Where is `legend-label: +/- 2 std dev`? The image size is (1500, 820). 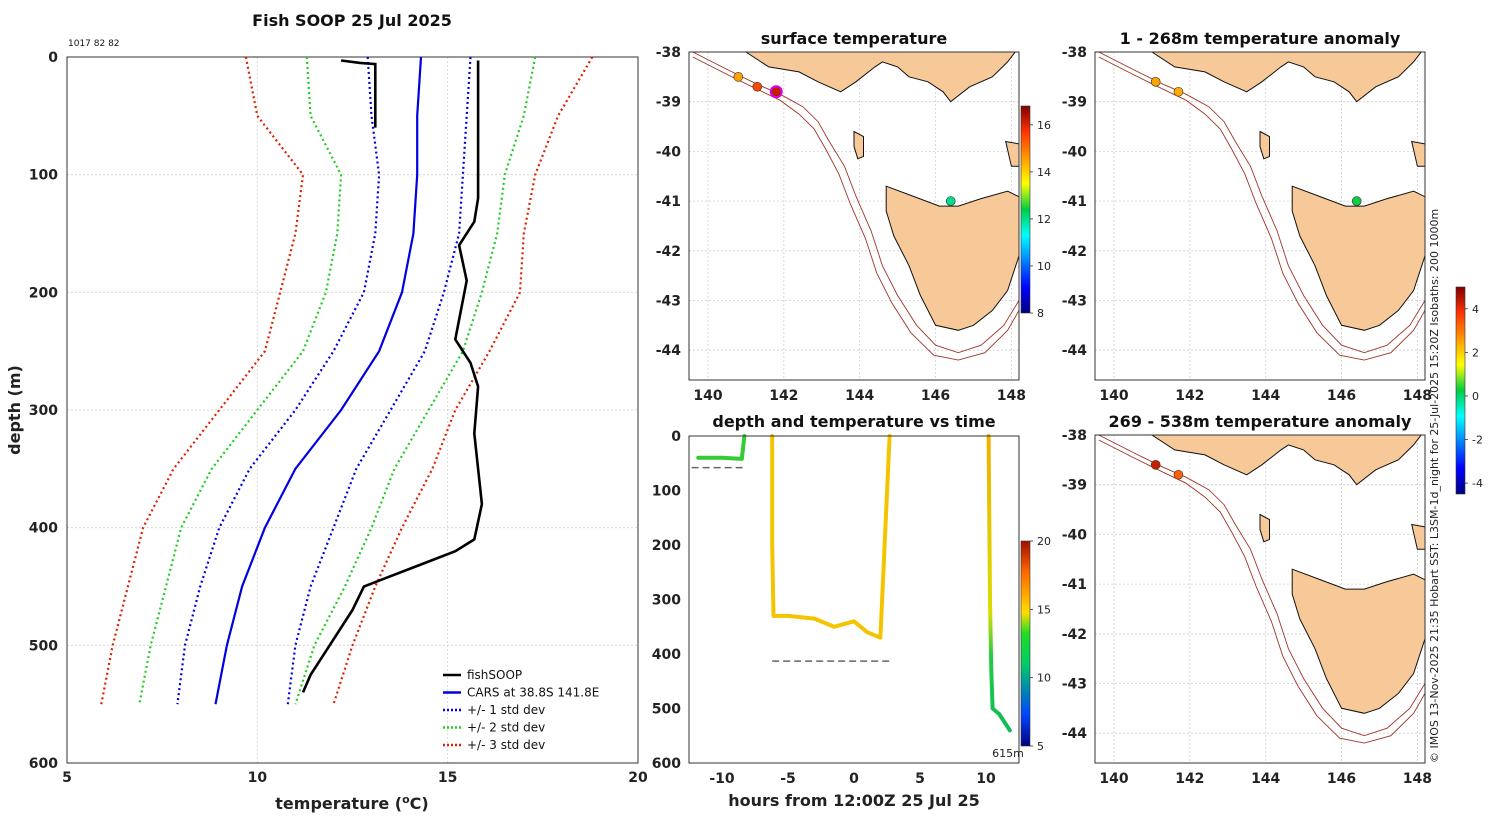 legend-label: +/- 2 std dev is located at coordinates (506, 728).